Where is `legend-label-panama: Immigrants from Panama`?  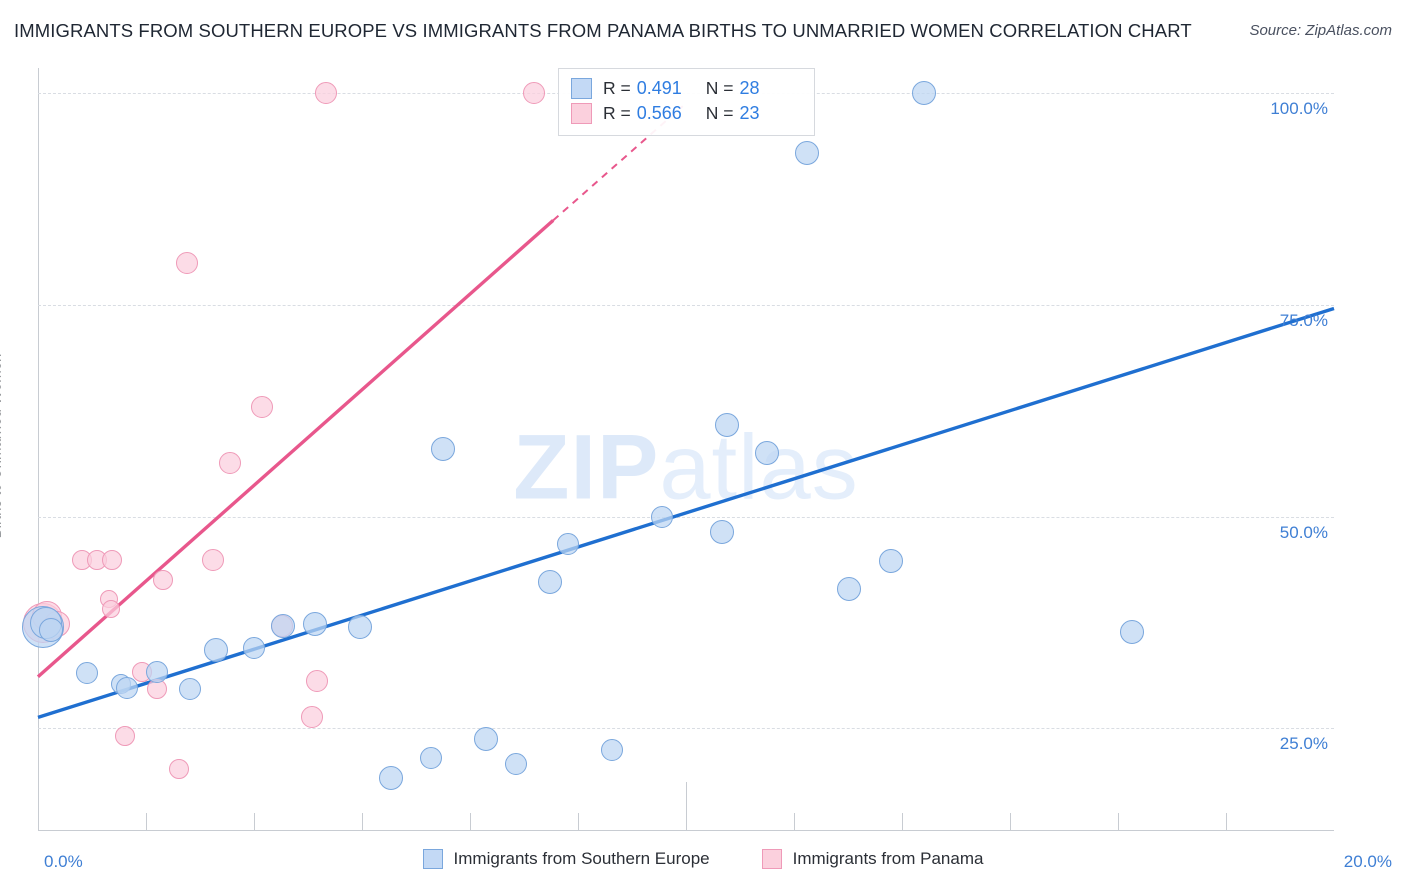 legend-label-panama: Immigrants from Panama is located at coordinates (888, 858).